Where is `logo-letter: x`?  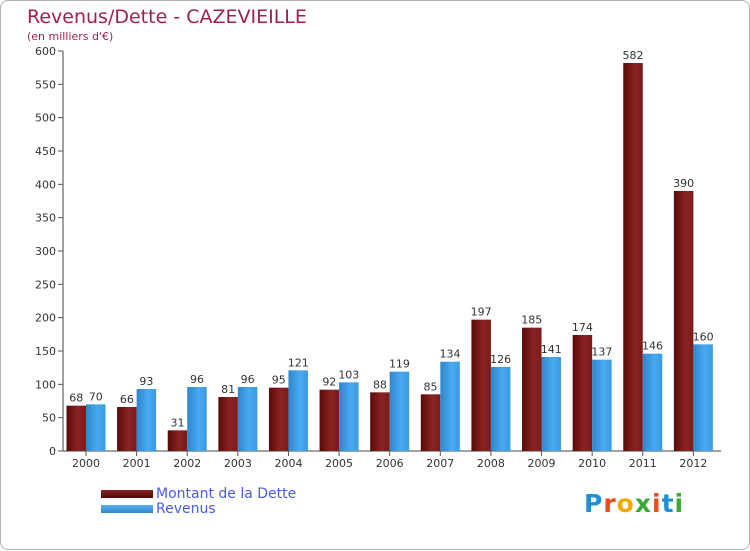
logo-letter: x is located at coordinates (643, 503).